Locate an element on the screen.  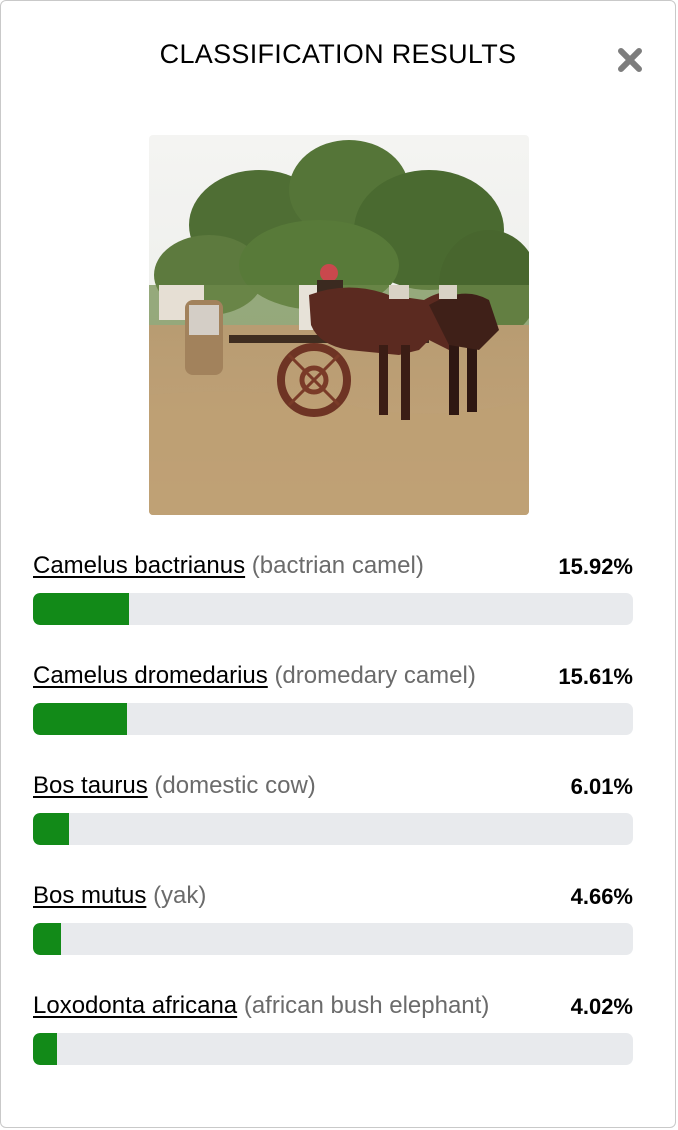
close-icon is located at coordinates (630, 60).